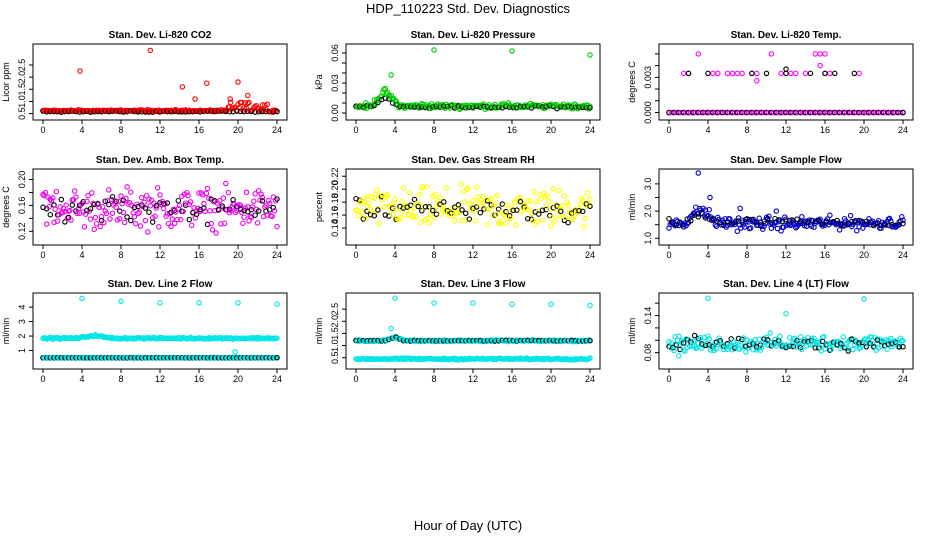 This screenshot has height=540, width=936. Describe the element at coordinates (590, 255) in the screenshot. I see `x-tick-label: 24` at that location.